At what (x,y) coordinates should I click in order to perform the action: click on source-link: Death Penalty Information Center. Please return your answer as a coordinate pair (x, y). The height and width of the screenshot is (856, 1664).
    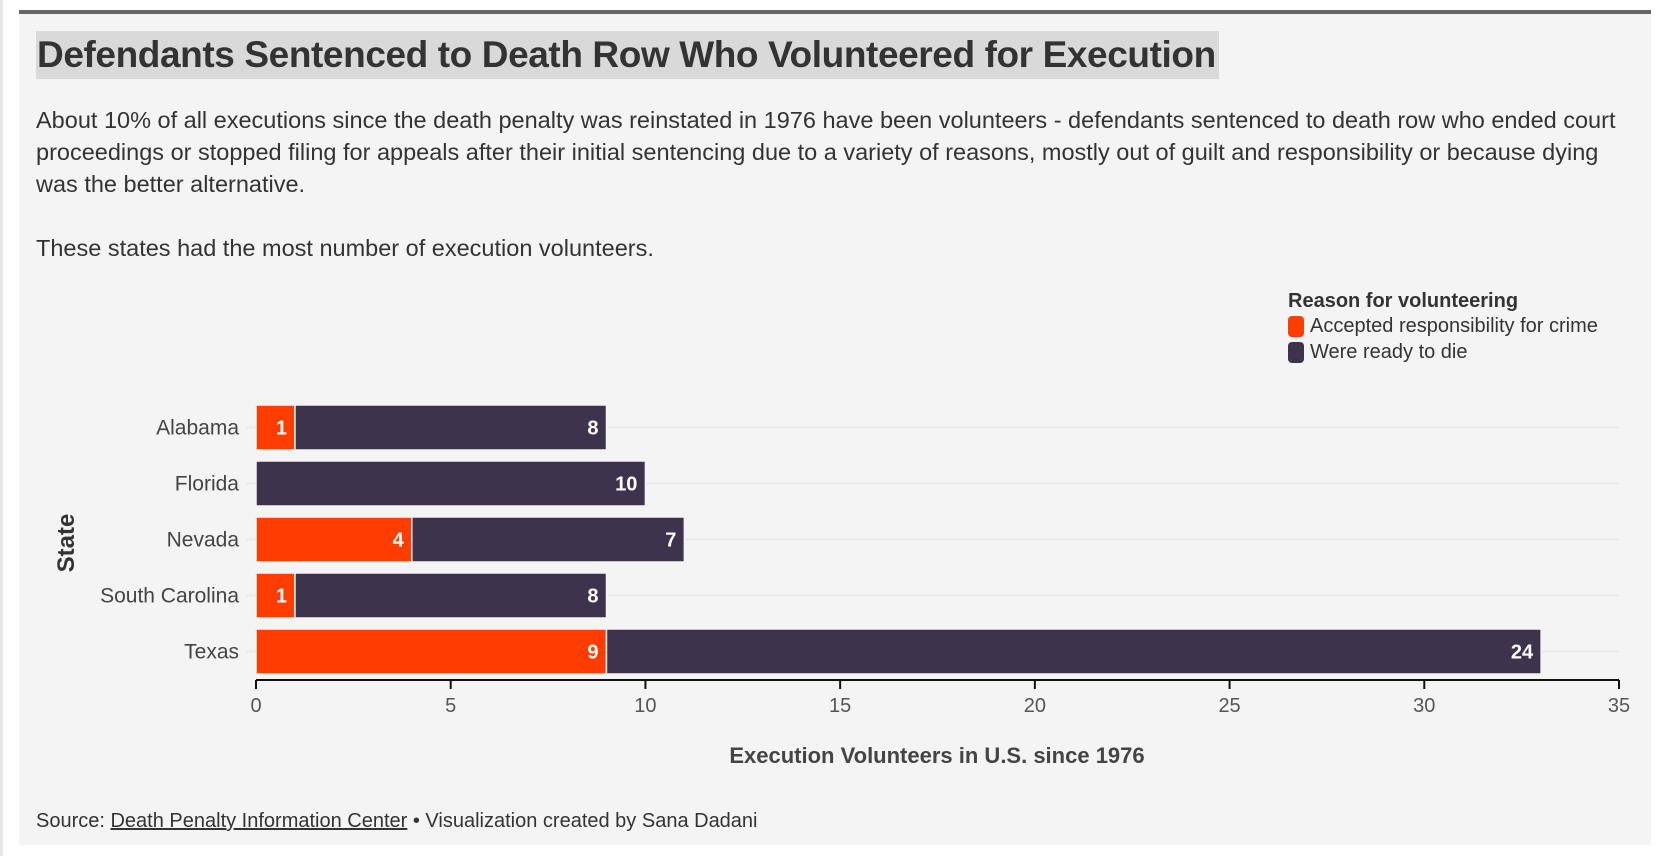
    Looking at the image, I should click on (259, 821).